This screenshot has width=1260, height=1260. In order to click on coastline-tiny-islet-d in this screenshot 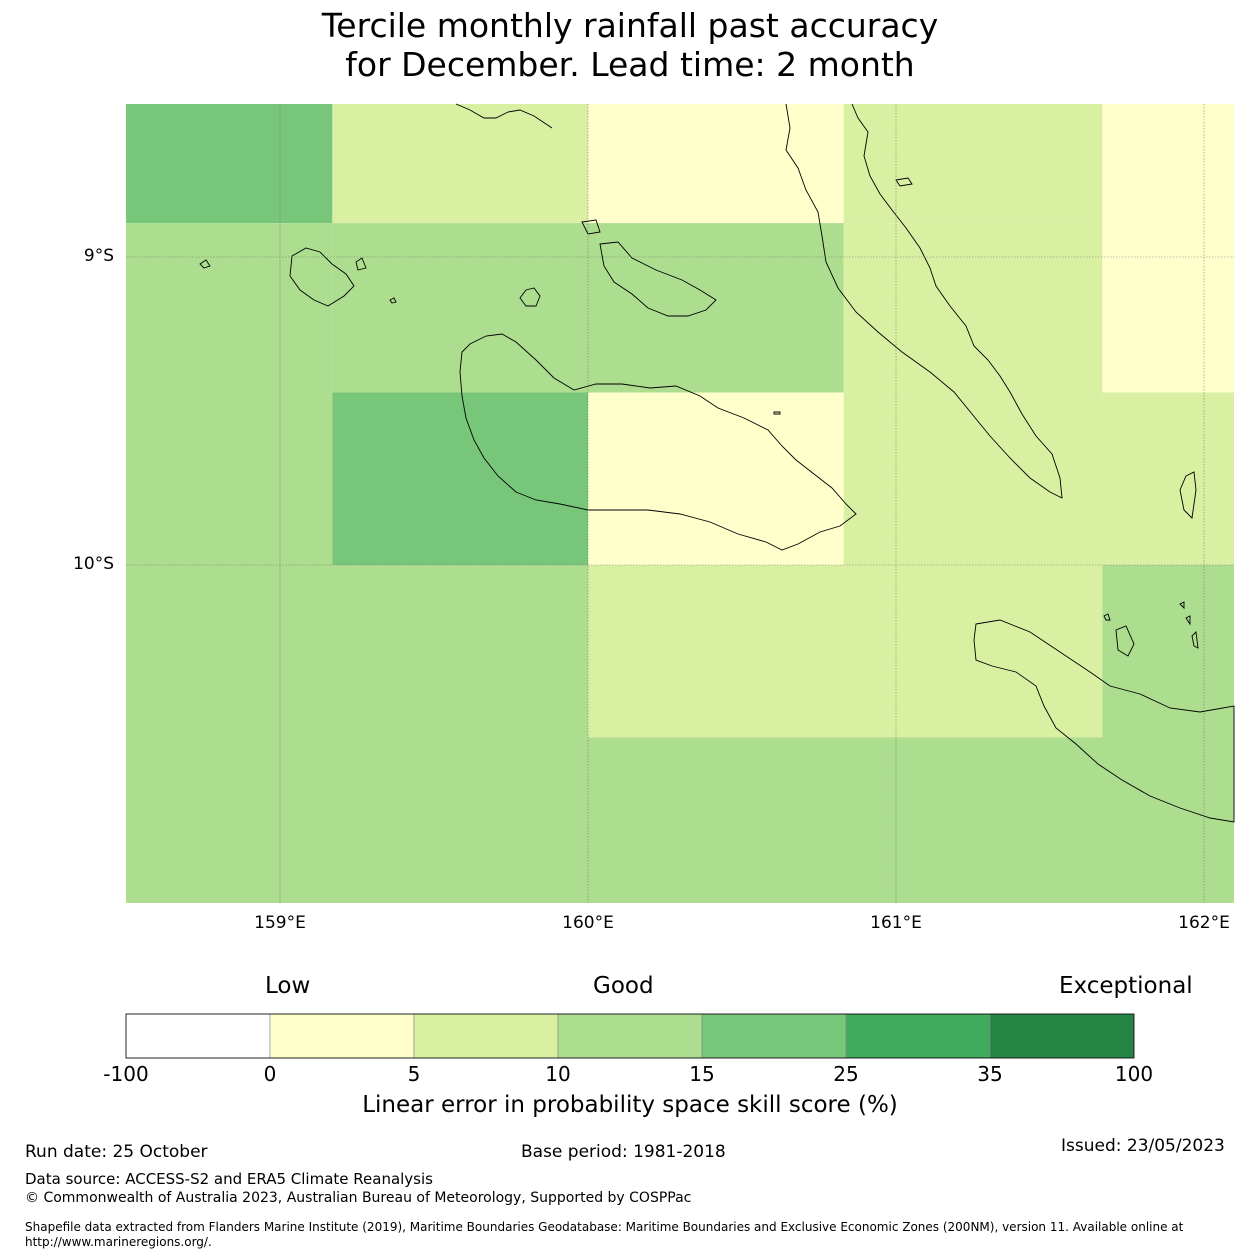, I will do `click(1195, 640)`.